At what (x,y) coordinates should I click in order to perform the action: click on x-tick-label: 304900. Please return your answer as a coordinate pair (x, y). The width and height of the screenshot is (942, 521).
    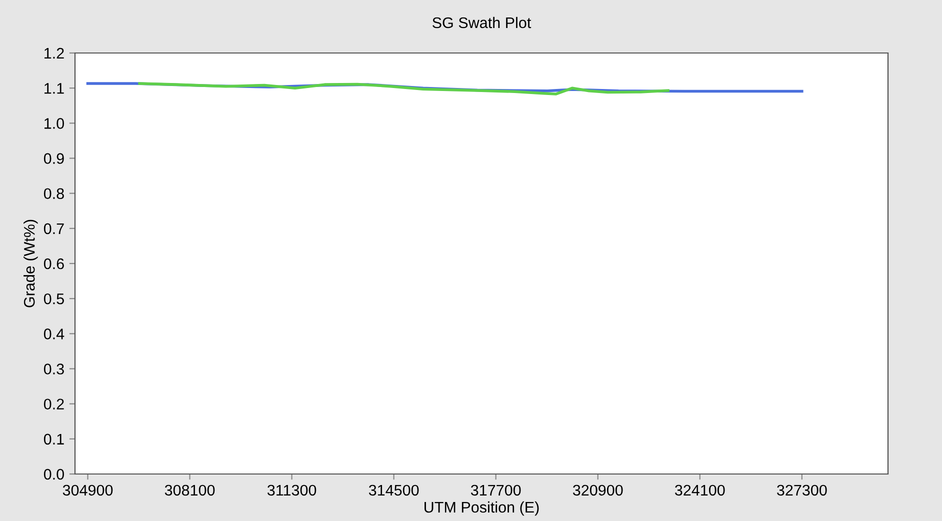
    Looking at the image, I should click on (87, 490).